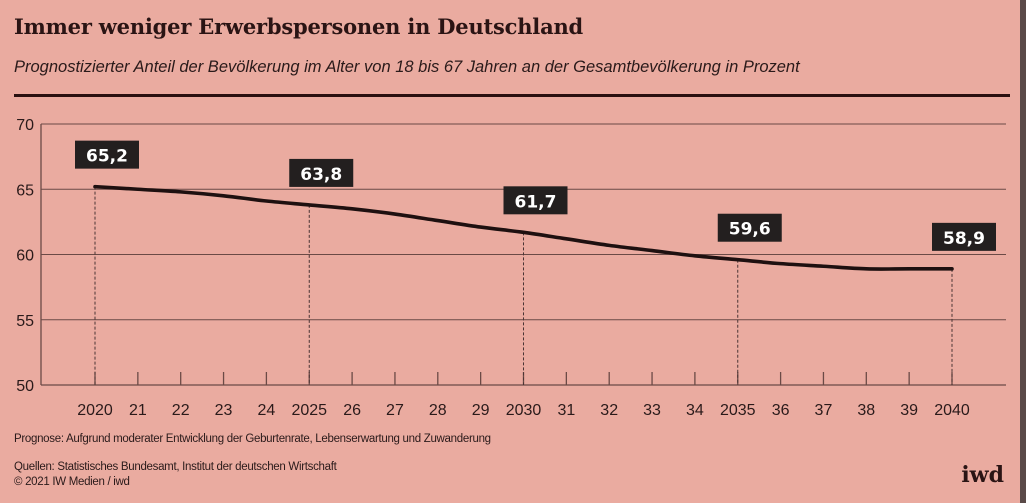 Image resolution: width=1026 pixels, height=503 pixels. What do you see at coordinates (512, 95) in the screenshot?
I see `header-divider` at bounding box center [512, 95].